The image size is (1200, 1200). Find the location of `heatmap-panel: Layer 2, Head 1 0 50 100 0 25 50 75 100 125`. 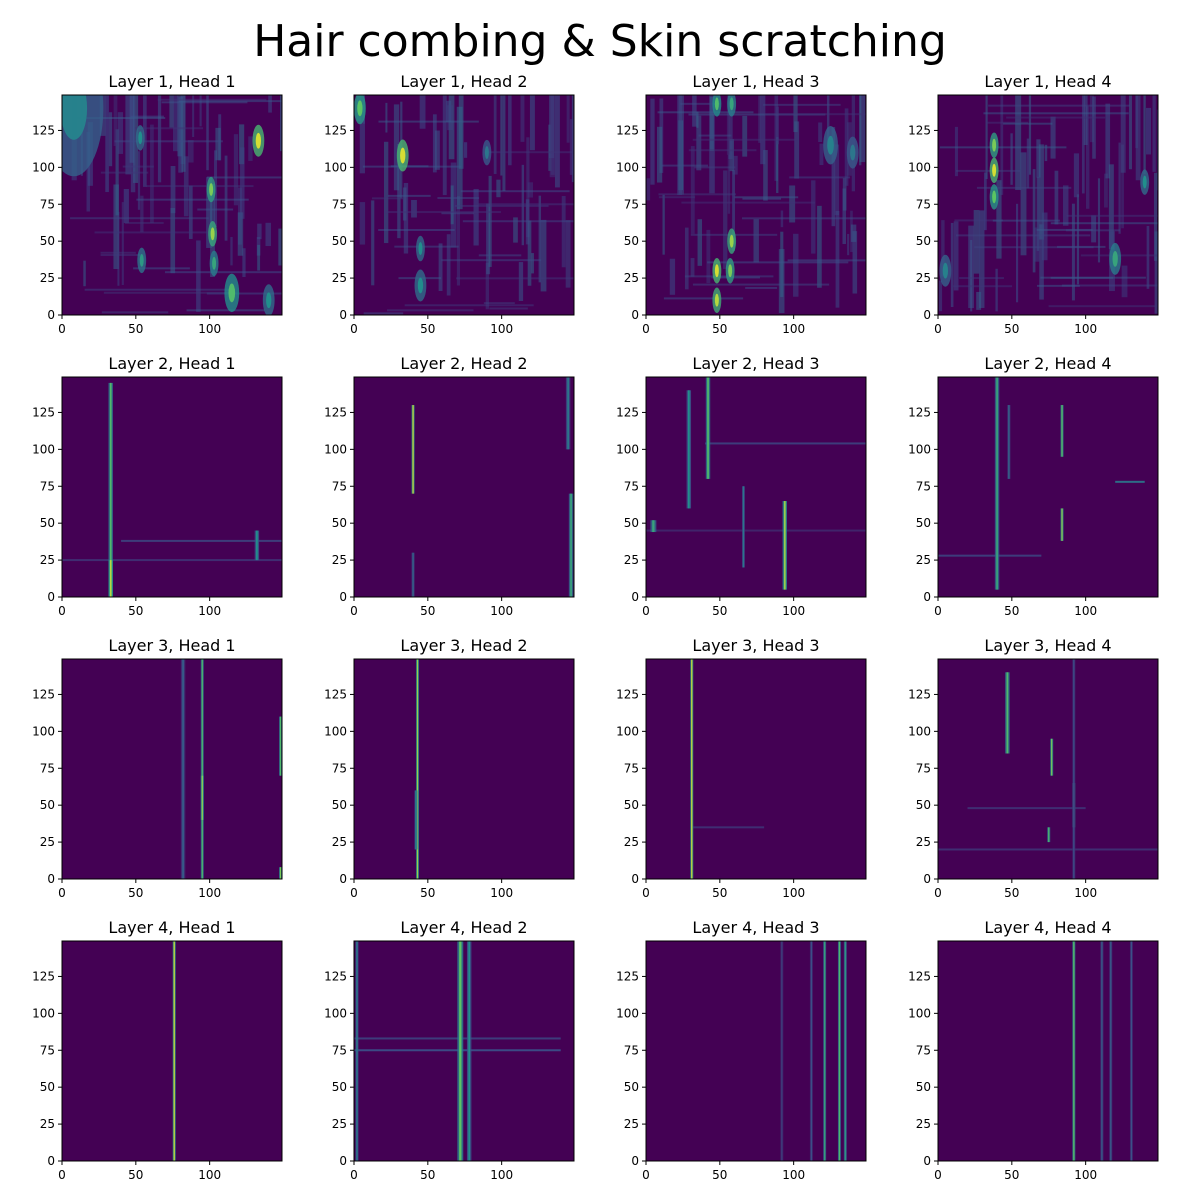

heatmap-panel: Layer 2, Head 1 0 50 100 0 25 50 75 100 125 is located at coordinates (157, 486).